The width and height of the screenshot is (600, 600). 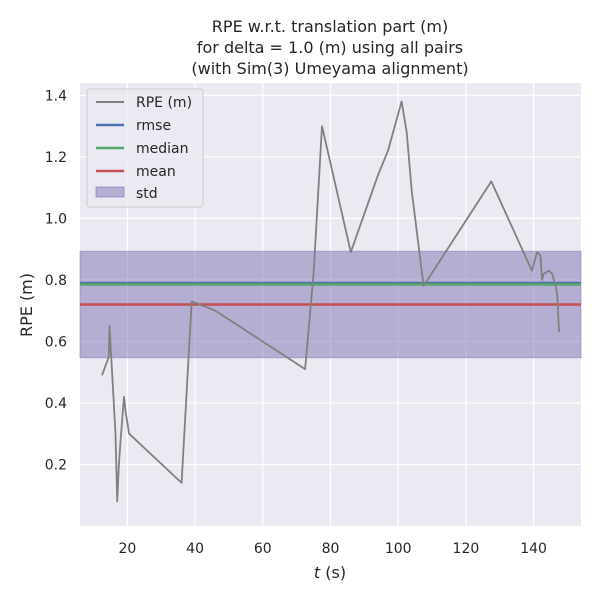 What do you see at coordinates (153, 126) in the screenshot?
I see `legend-label-rmse: rmse` at bounding box center [153, 126].